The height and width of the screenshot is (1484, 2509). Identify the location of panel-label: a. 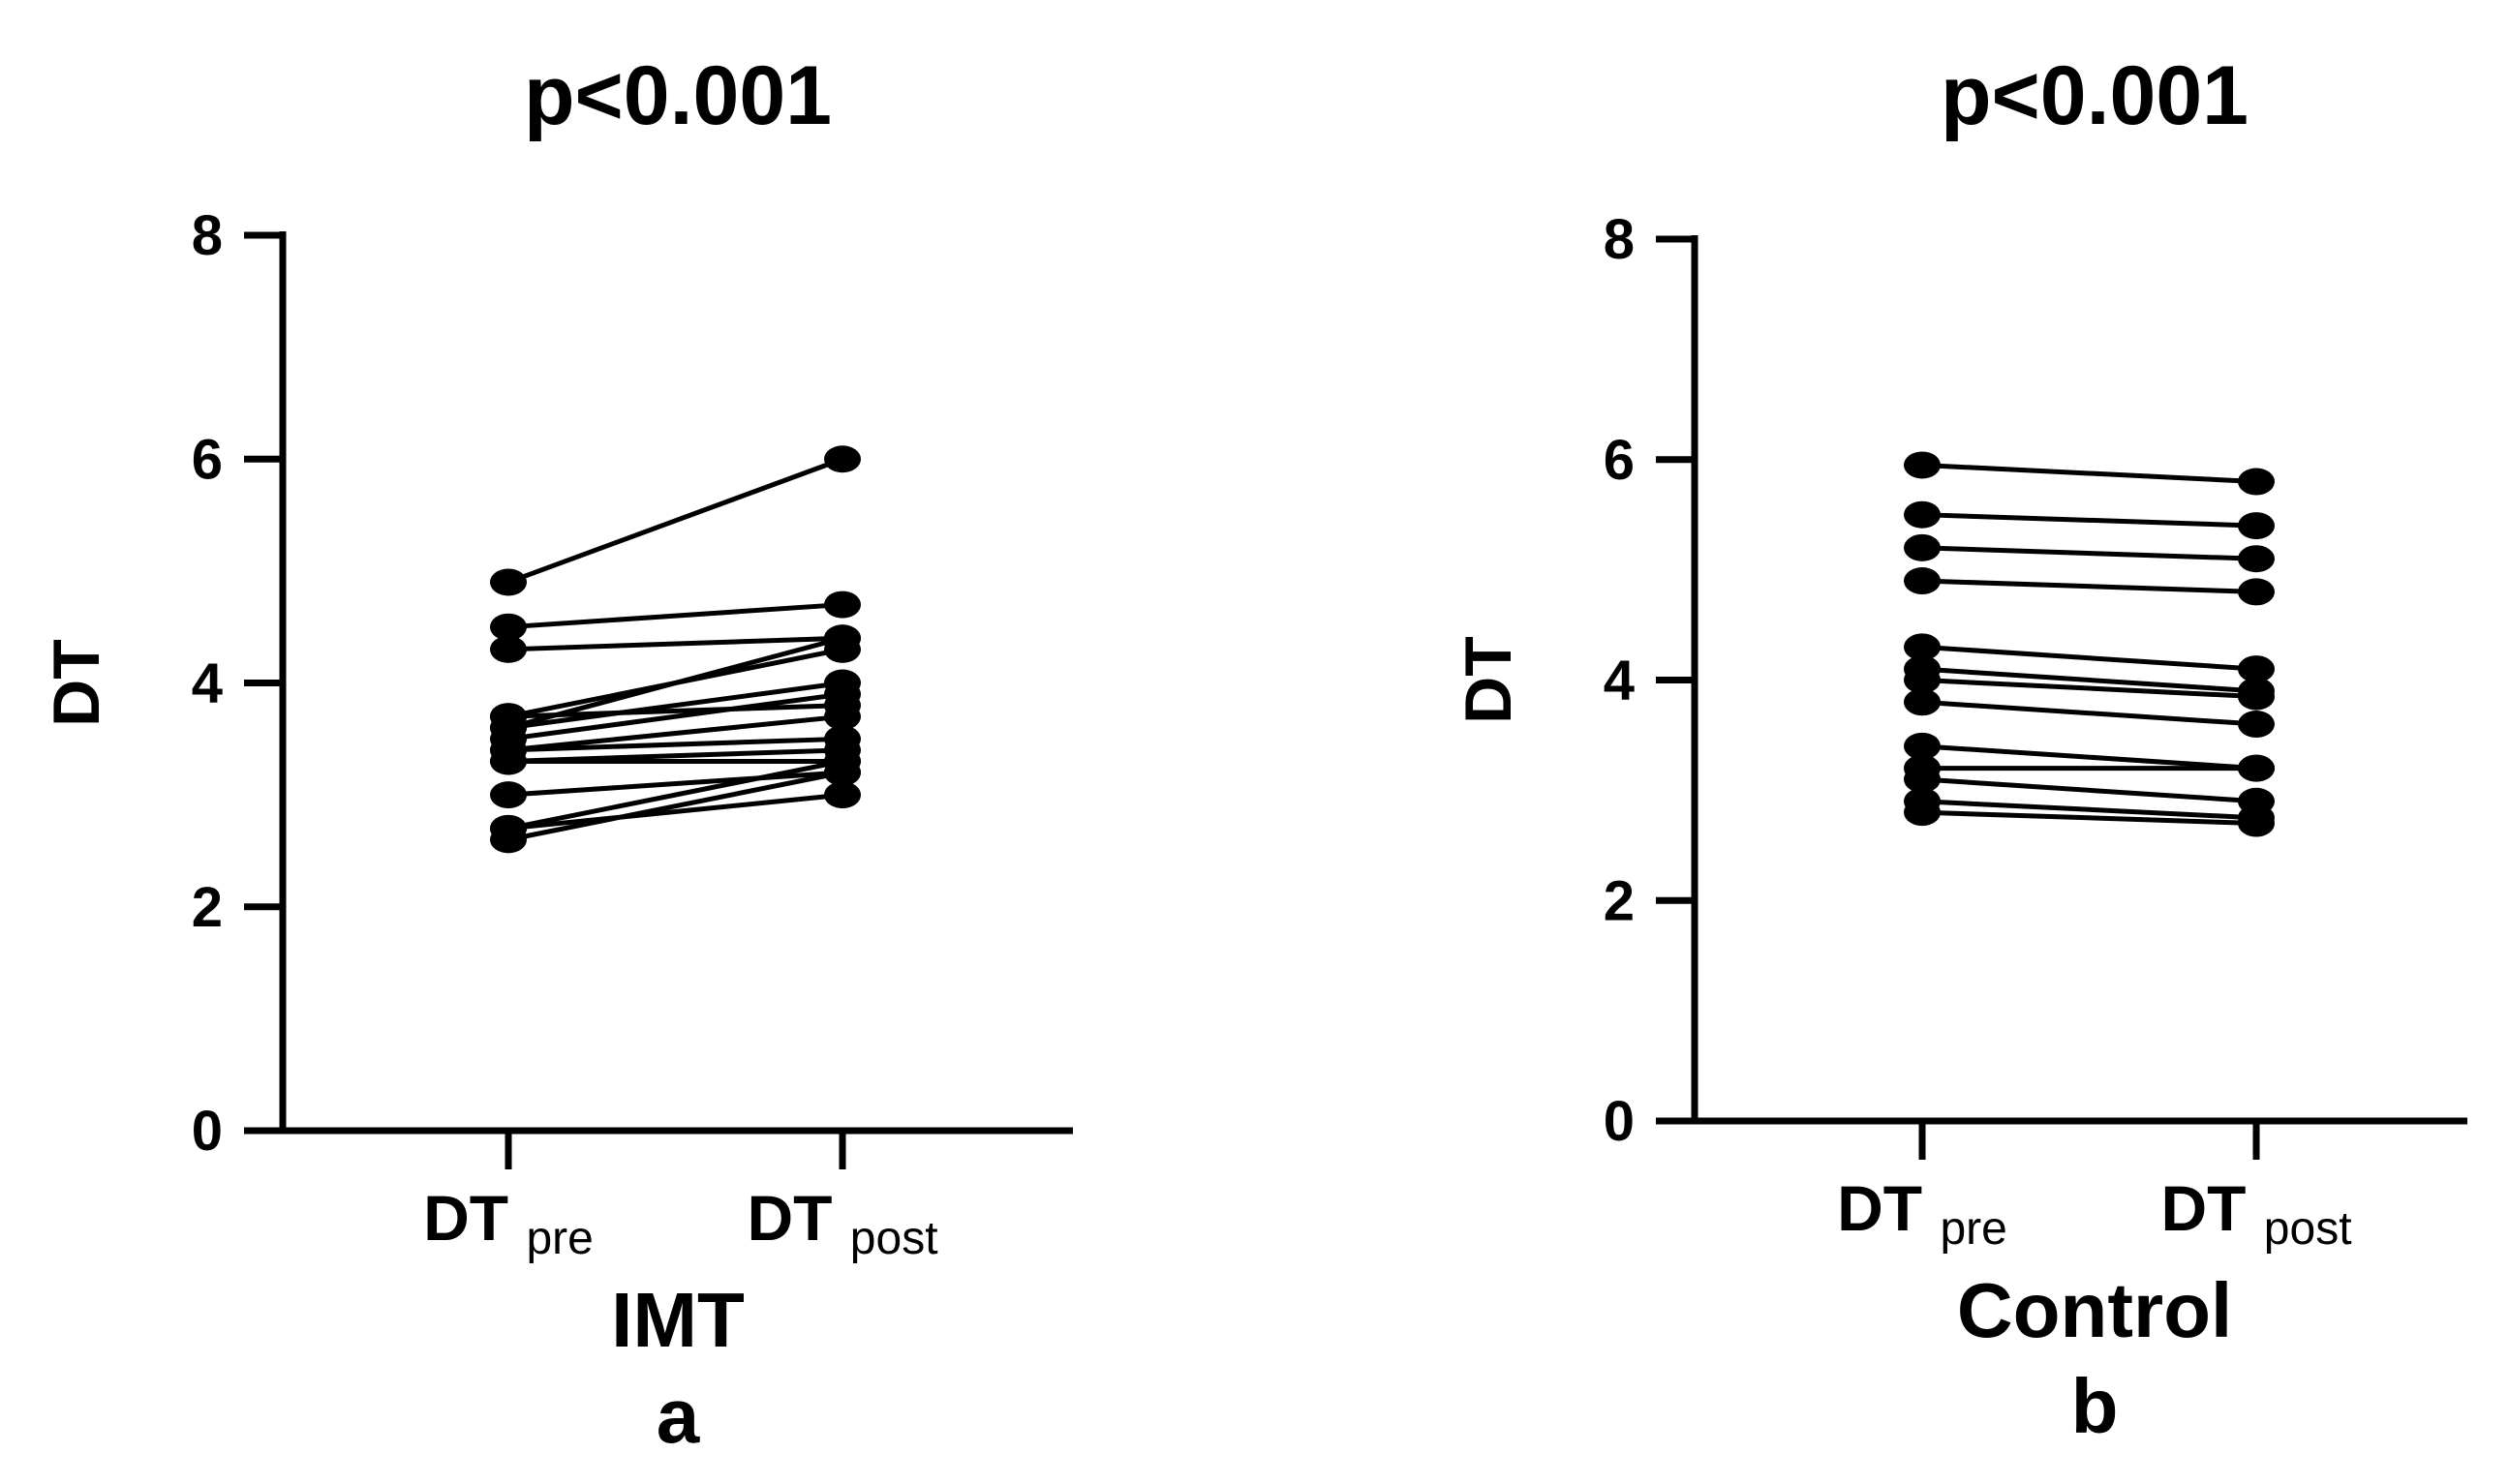
(679, 1416).